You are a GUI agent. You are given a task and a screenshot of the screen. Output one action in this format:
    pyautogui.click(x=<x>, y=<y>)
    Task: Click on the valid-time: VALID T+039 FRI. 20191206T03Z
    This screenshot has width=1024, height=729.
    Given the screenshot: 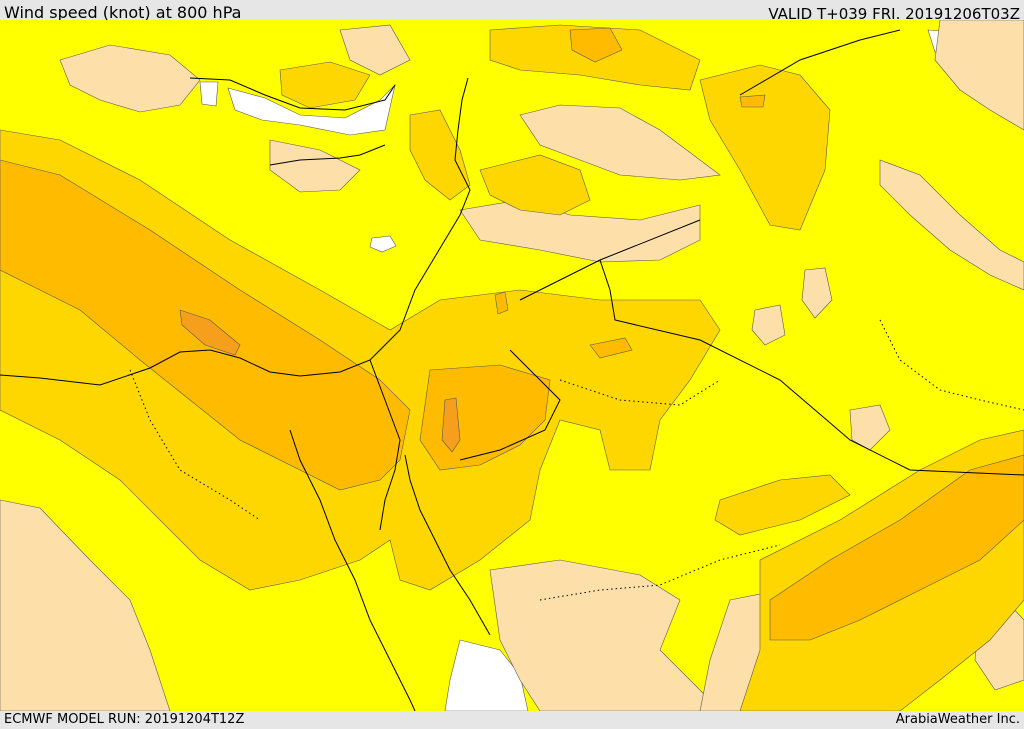 What is the action you would take?
    pyautogui.click(x=894, y=14)
    